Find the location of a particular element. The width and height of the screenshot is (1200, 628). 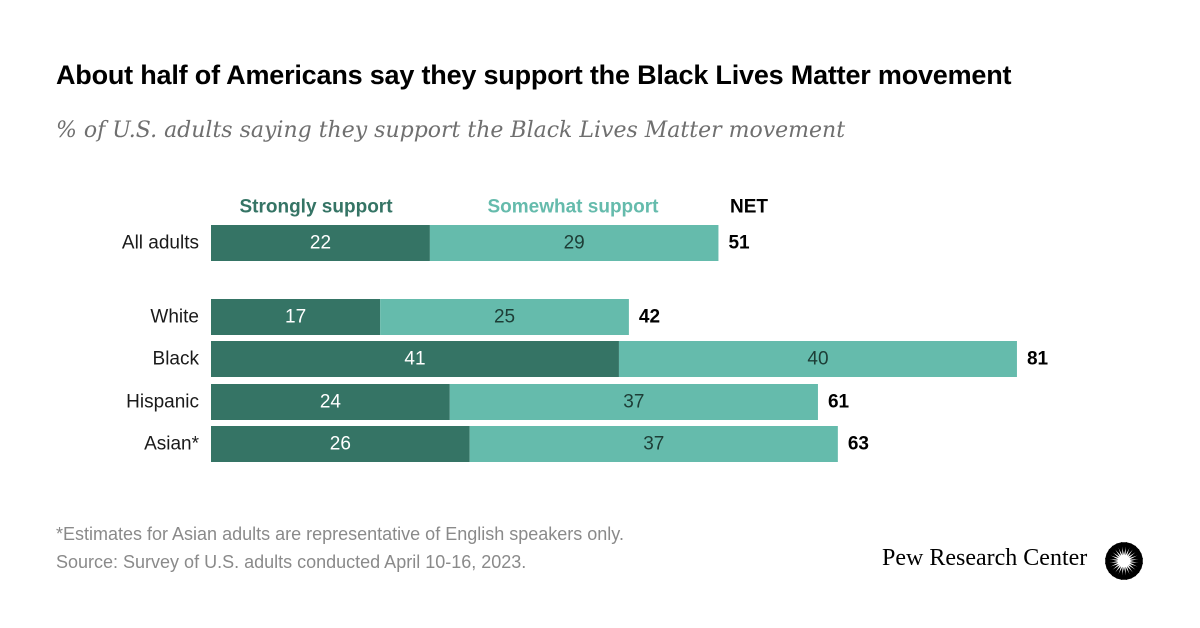

bar-somewhat-black is located at coordinates (817, 359).